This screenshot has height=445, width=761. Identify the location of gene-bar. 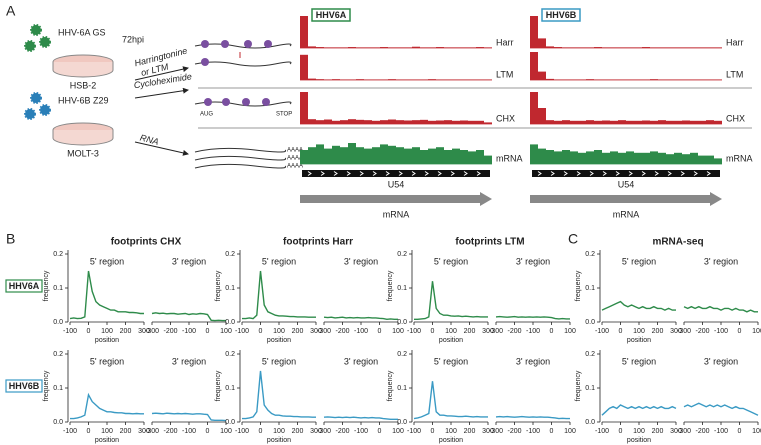
(396, 173).